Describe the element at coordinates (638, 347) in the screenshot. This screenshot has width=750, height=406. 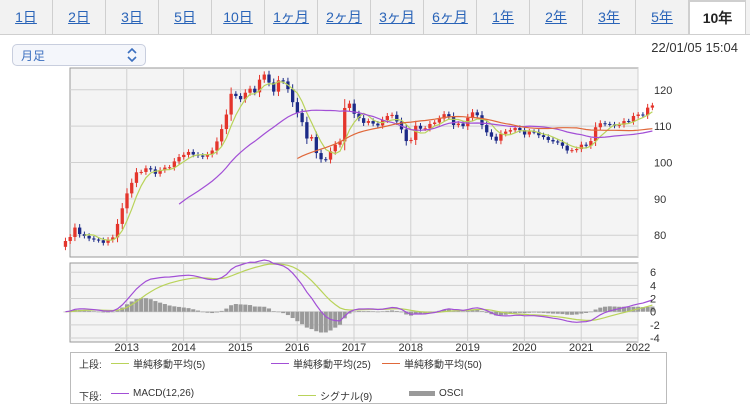
I see `x-tick-label: 2022` at that location.